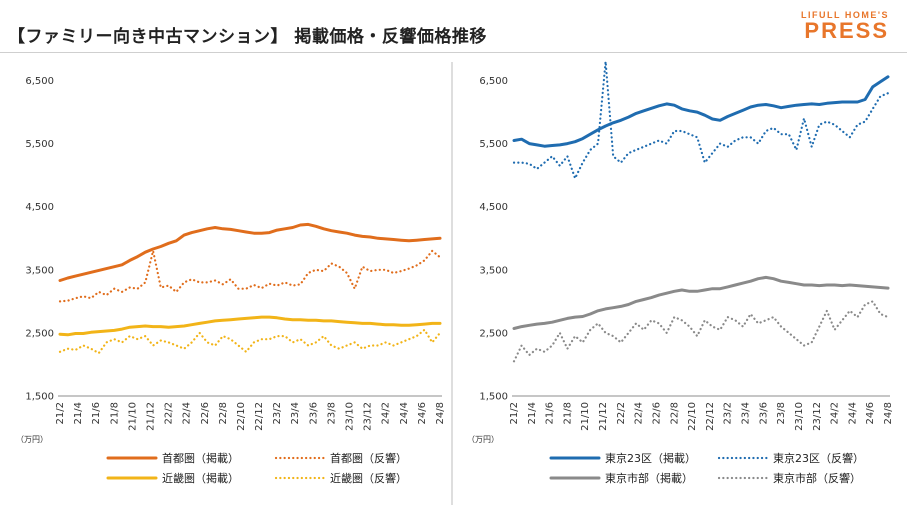  Describe the element at coordinates (247, 37) in the screenshot. I see `page-title: 【ファミリー向き中古マンション】 掲載価格・反響価格推移` at that location.